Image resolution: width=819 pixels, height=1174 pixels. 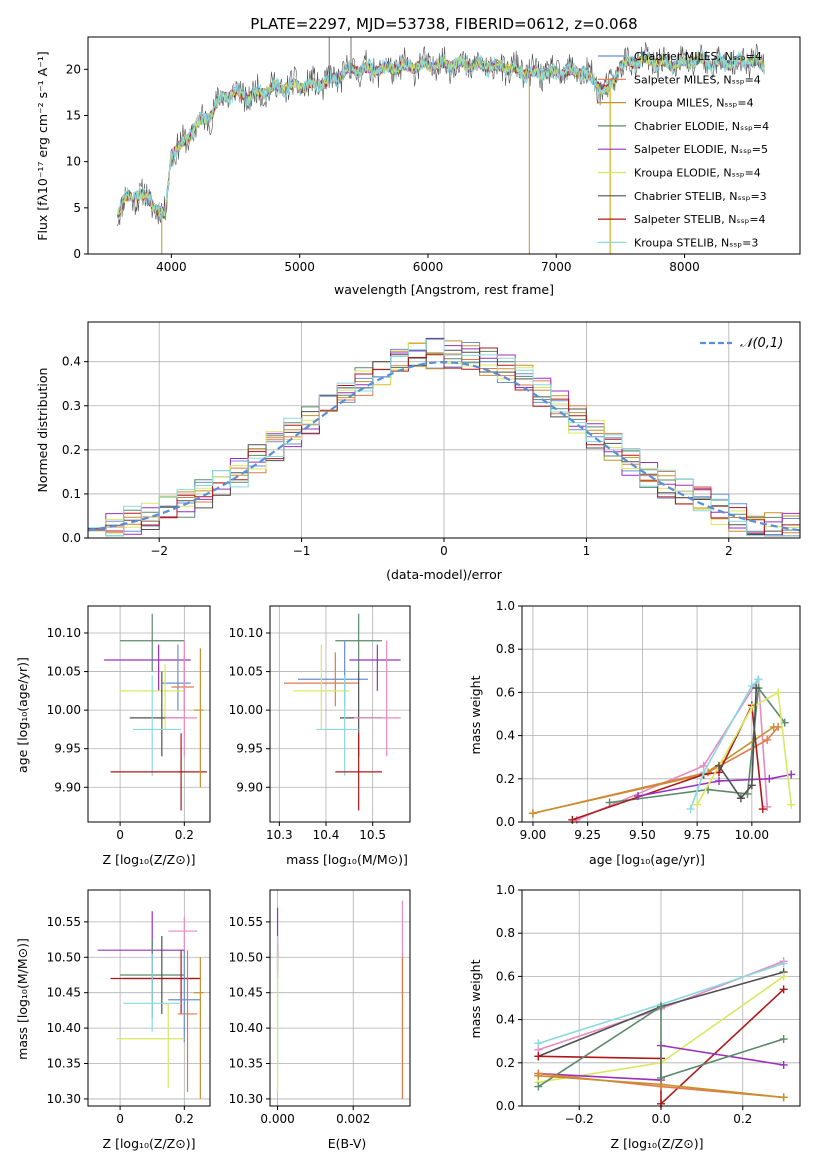 What do you see at coordinates (741, 343) in the screenshot?
I see `residual-legend: 𝒩(0,1)` at bounding box center [741, 343].